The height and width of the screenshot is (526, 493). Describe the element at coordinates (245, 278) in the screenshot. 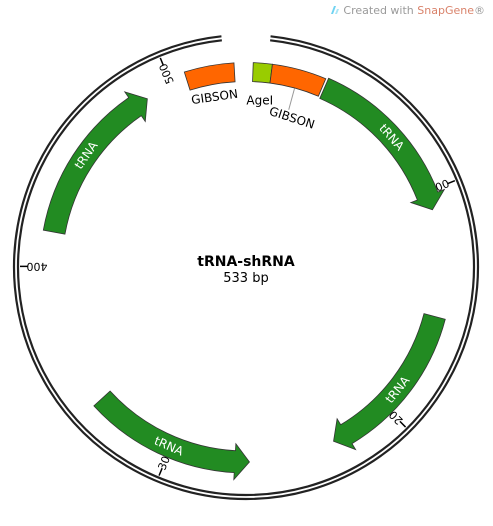

I see `plasmid-length: 533 bp` at that location.